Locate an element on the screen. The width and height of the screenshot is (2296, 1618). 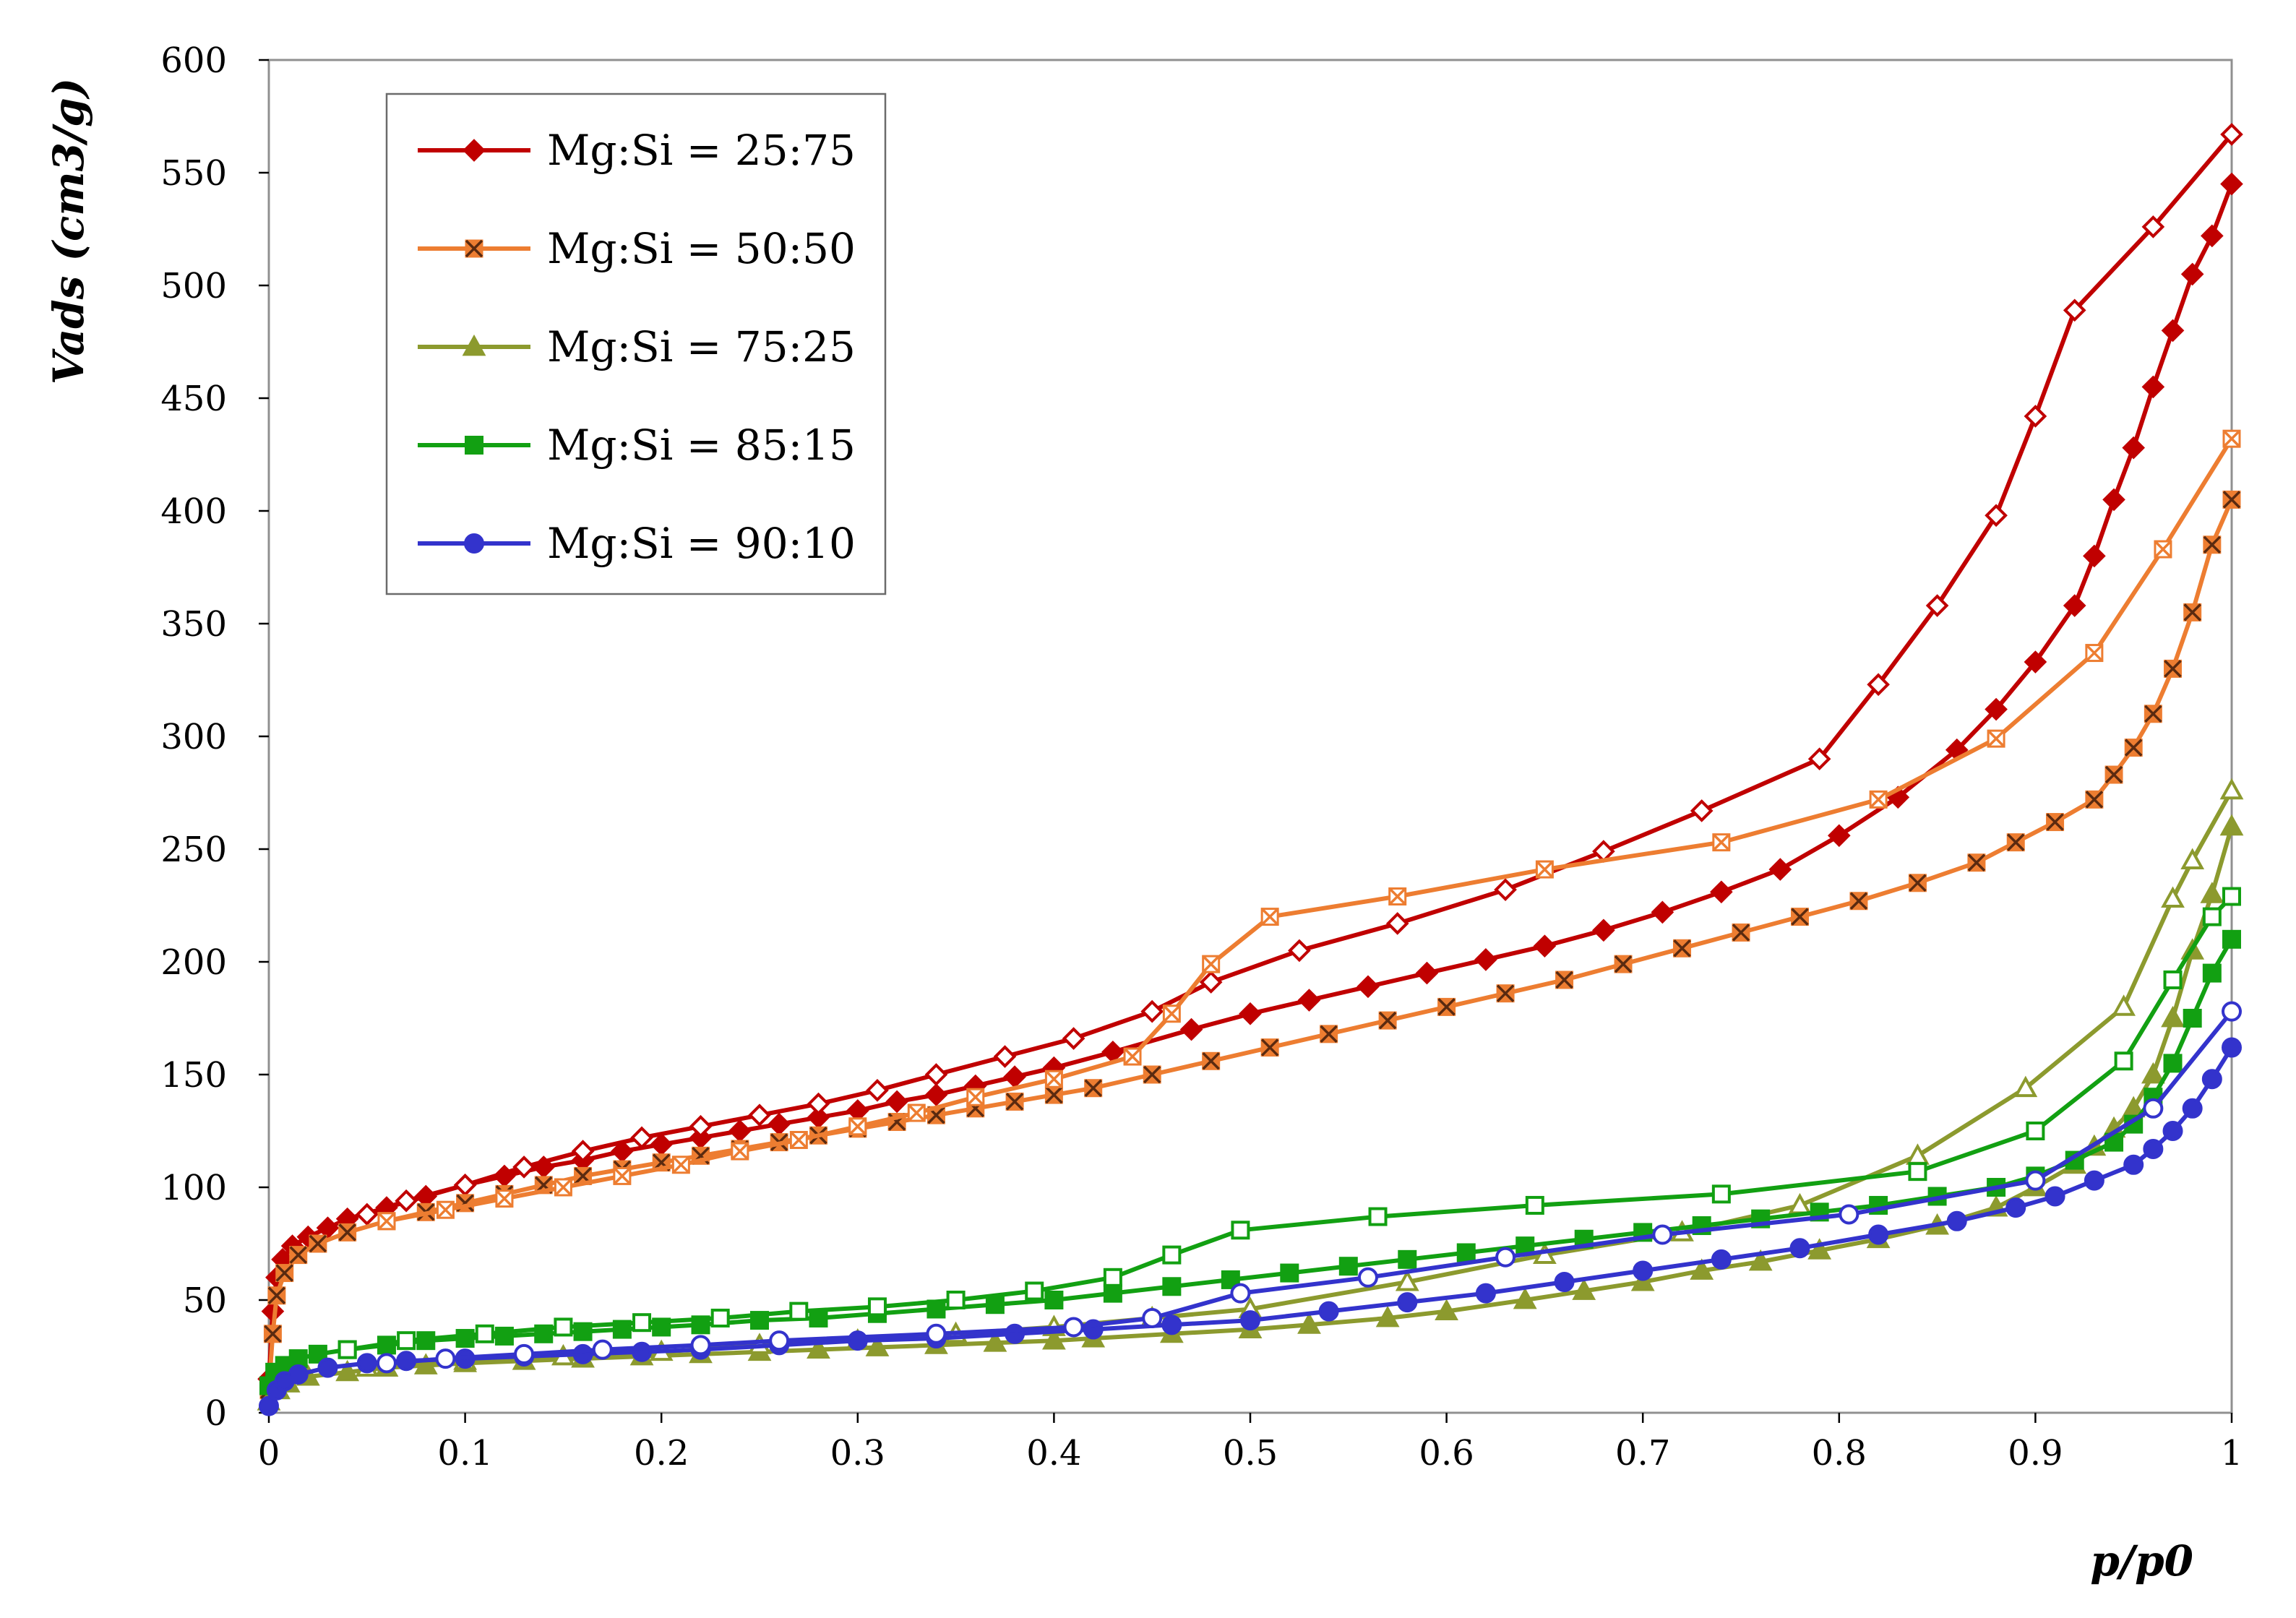
y-tick-label: 250 is located at coordinates (193, 850).